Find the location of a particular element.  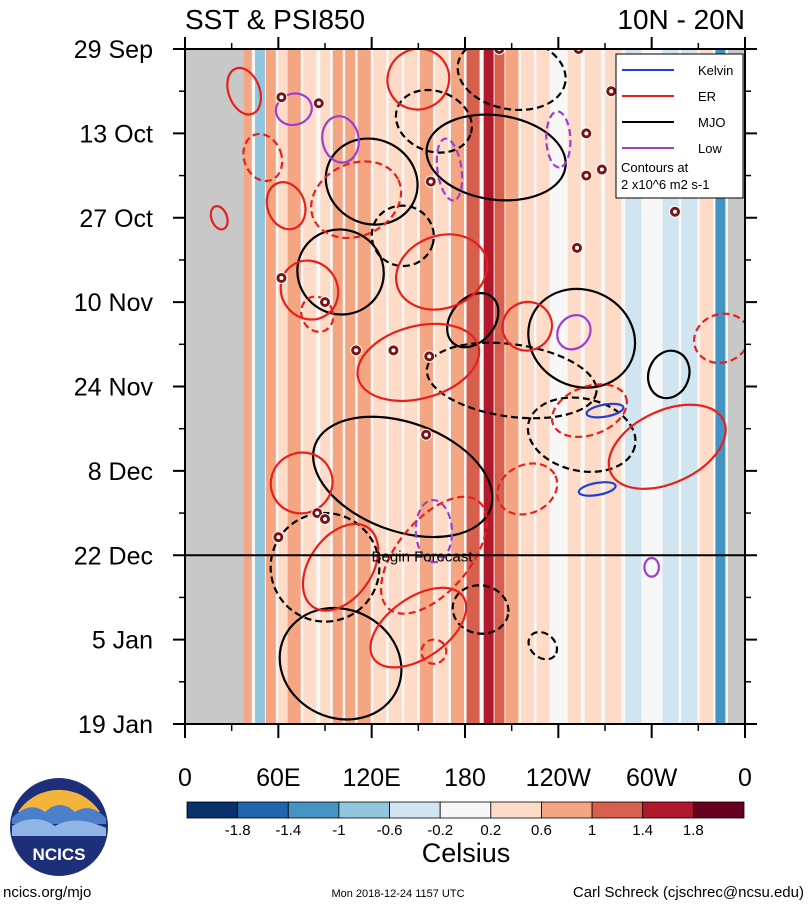

footer-website: ncics.org/mjo is located at coordinates (47, 892).